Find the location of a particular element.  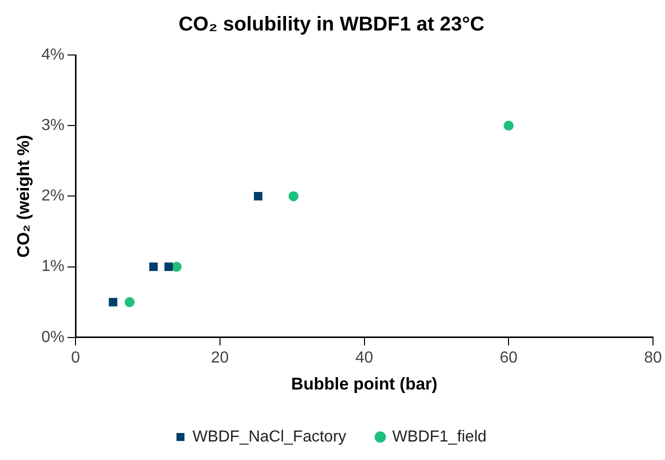

y-tick-label: 1% is located at coordinates (53, 267).